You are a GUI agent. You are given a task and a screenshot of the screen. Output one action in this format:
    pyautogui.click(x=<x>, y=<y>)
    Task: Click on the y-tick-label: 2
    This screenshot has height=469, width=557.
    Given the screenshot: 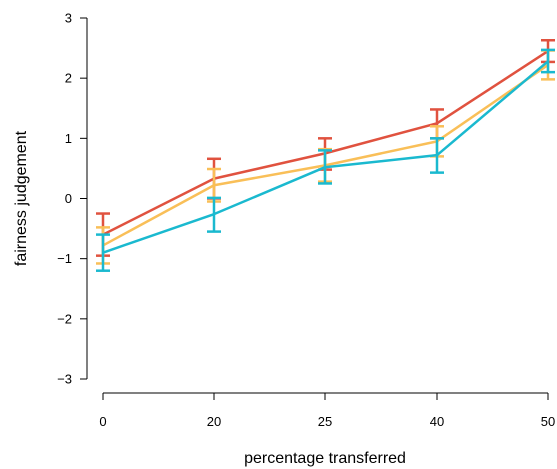 What is the action you would take?
    pyautogui.click(x=68, y=78)
    